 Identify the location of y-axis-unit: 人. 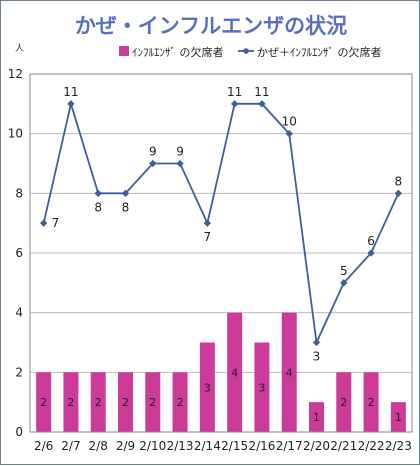
(19, 48).